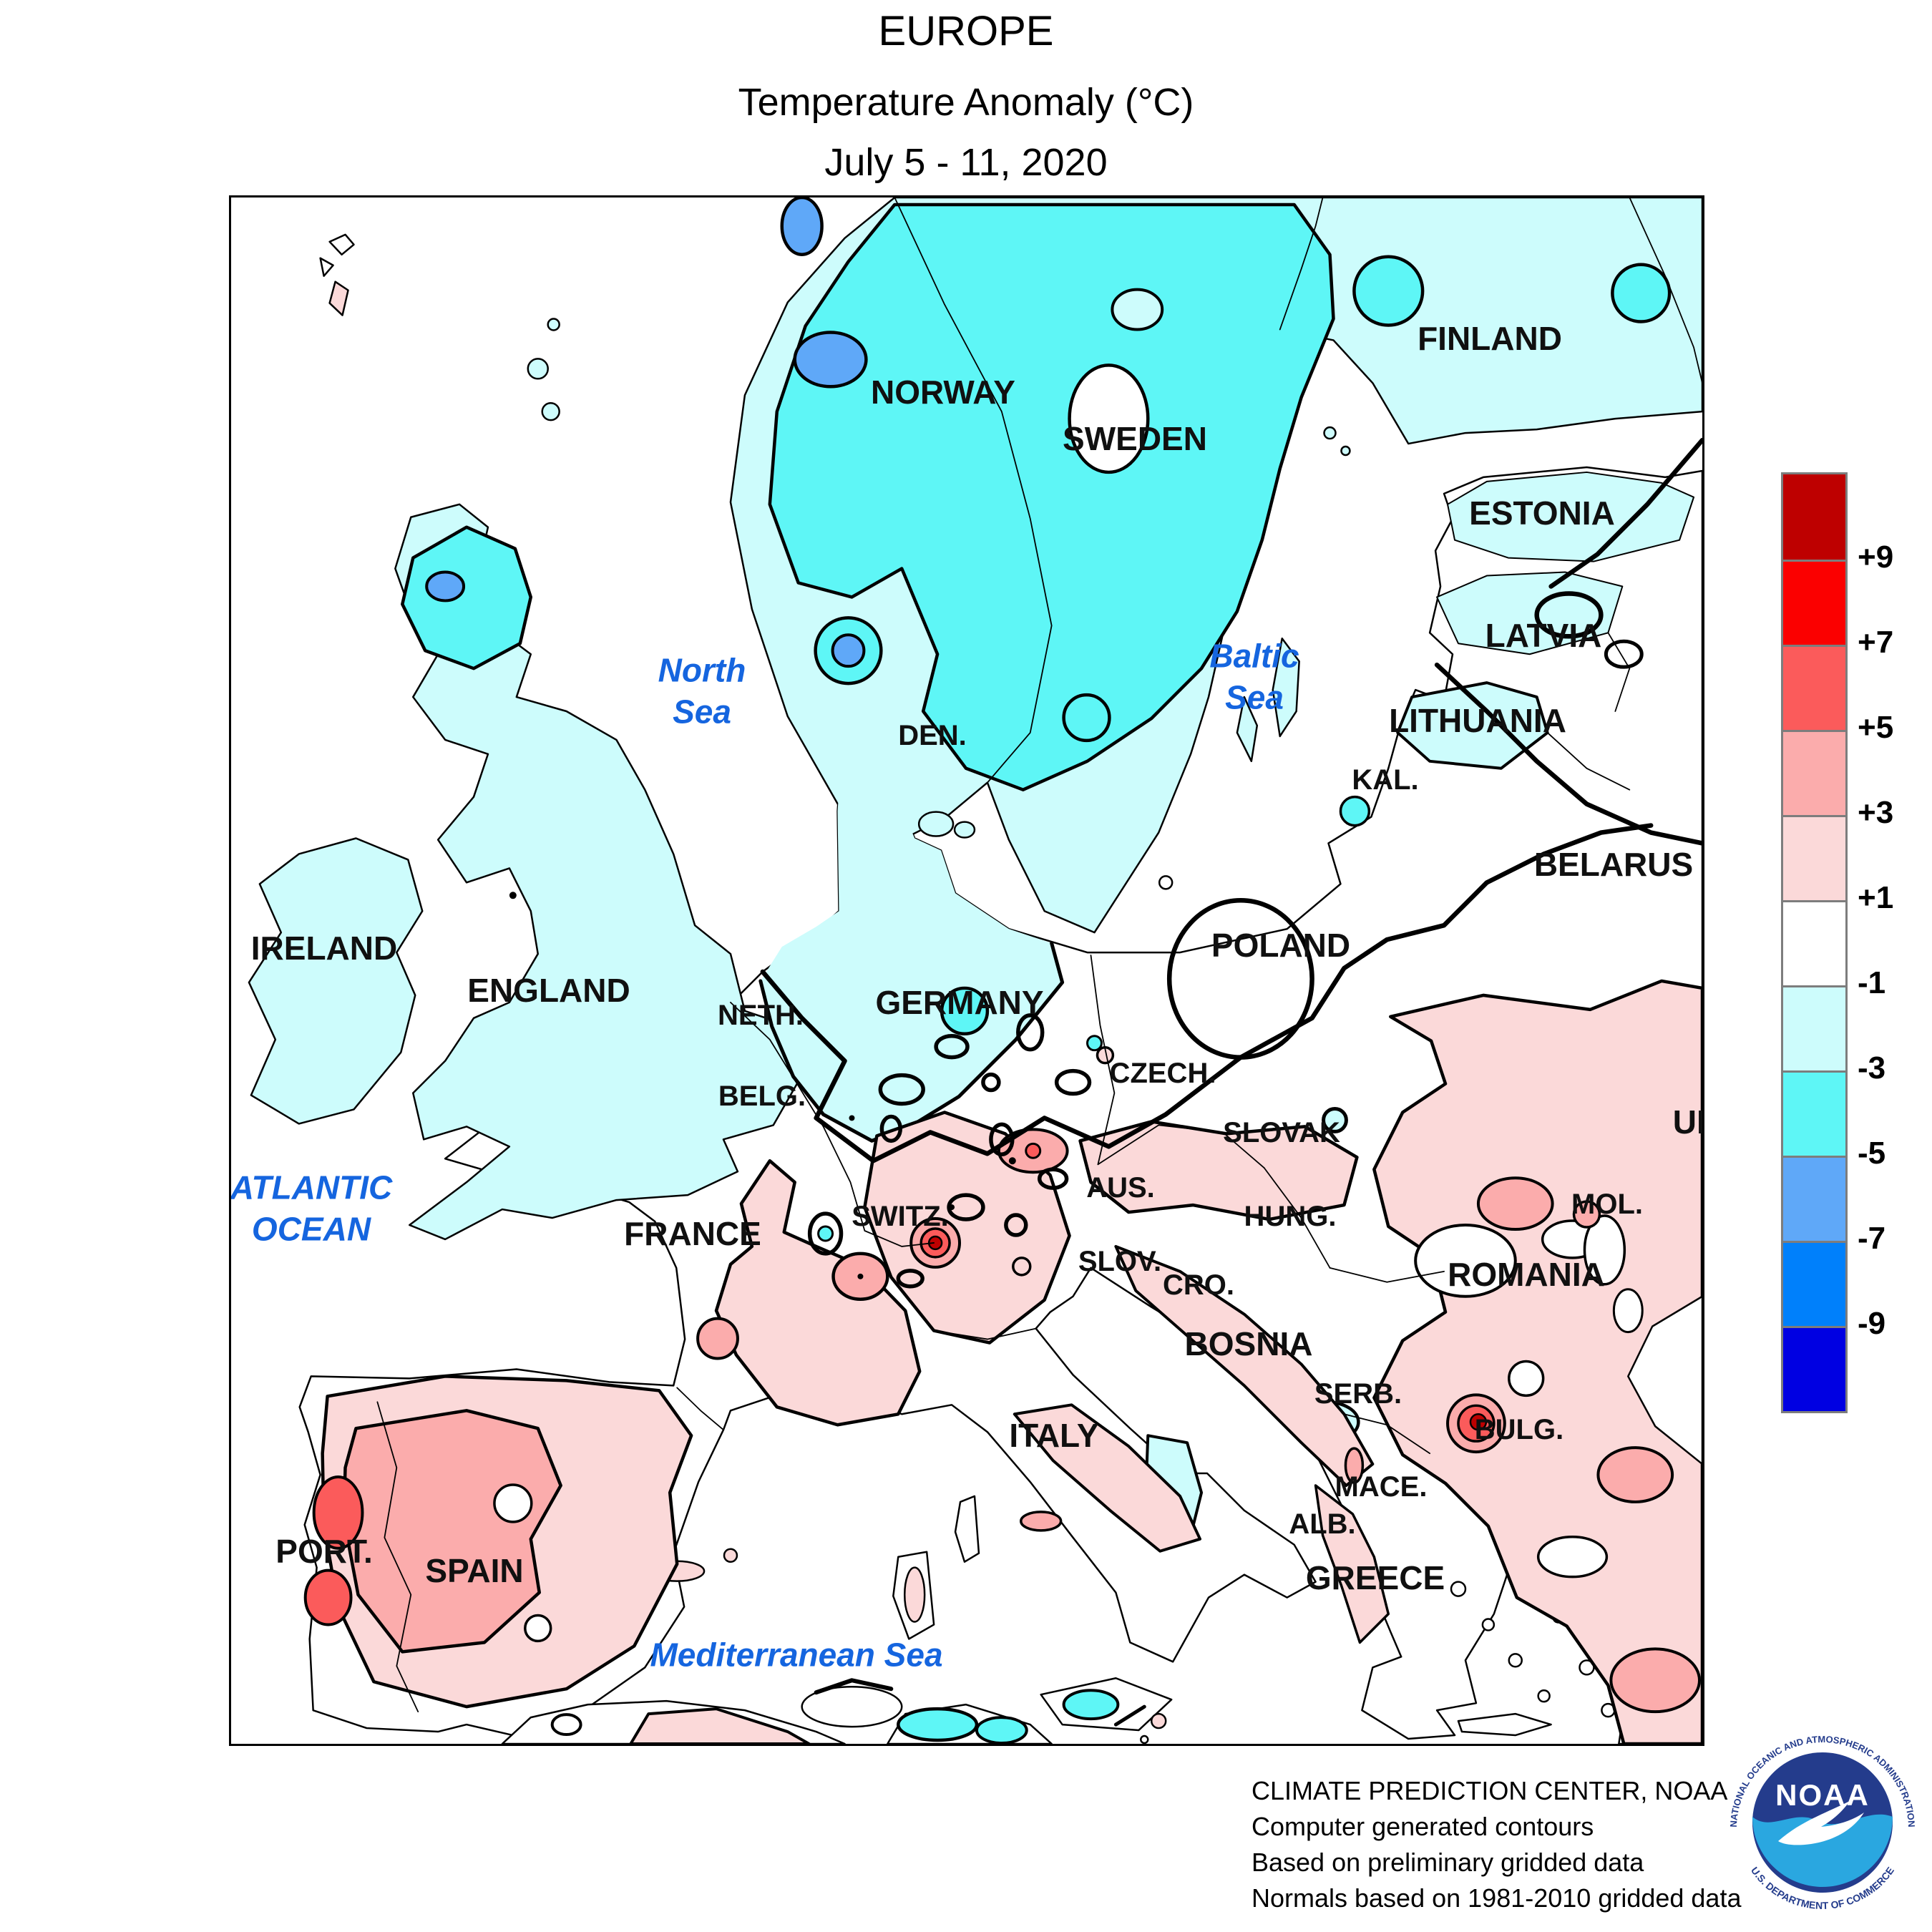 This screenshot has height=1932, width=1932. What do you see at coordinates (1158, 1720) in the screenshot?
I see `sicily-pink-dot` at bounding box center [1158, 1720].